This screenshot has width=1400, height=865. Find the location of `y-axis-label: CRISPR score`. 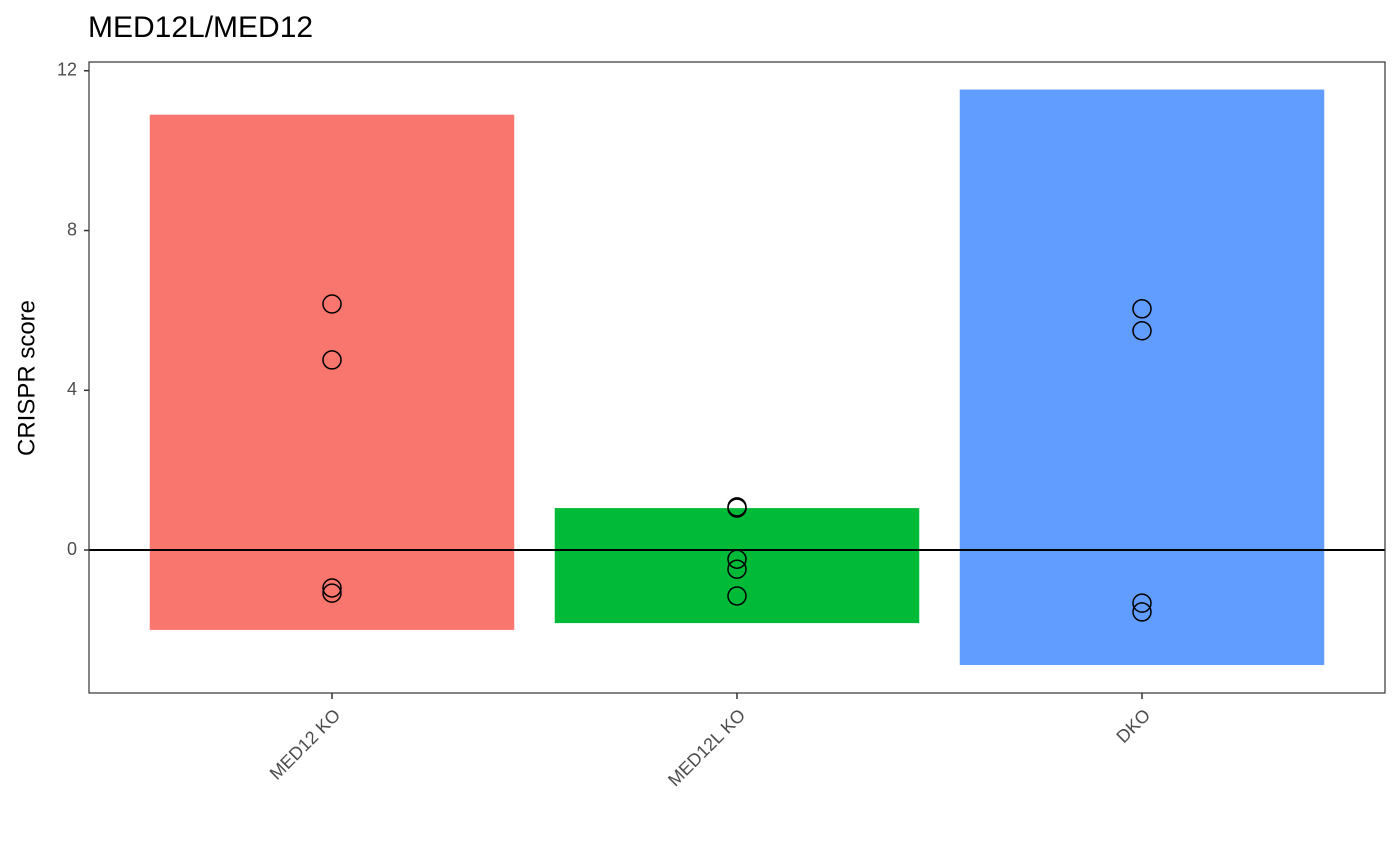

y-axis-label: CRISPR score is located at coordinates (26, 378).